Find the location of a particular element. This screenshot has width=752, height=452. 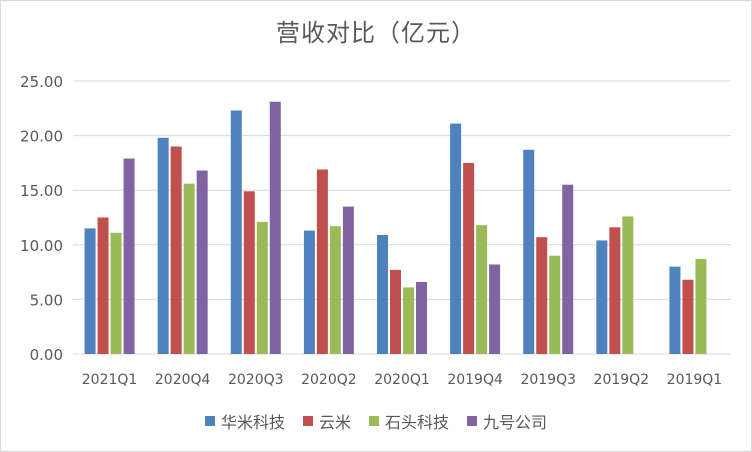

legend-item: 石头科技 is located at coordinates (409, 421).